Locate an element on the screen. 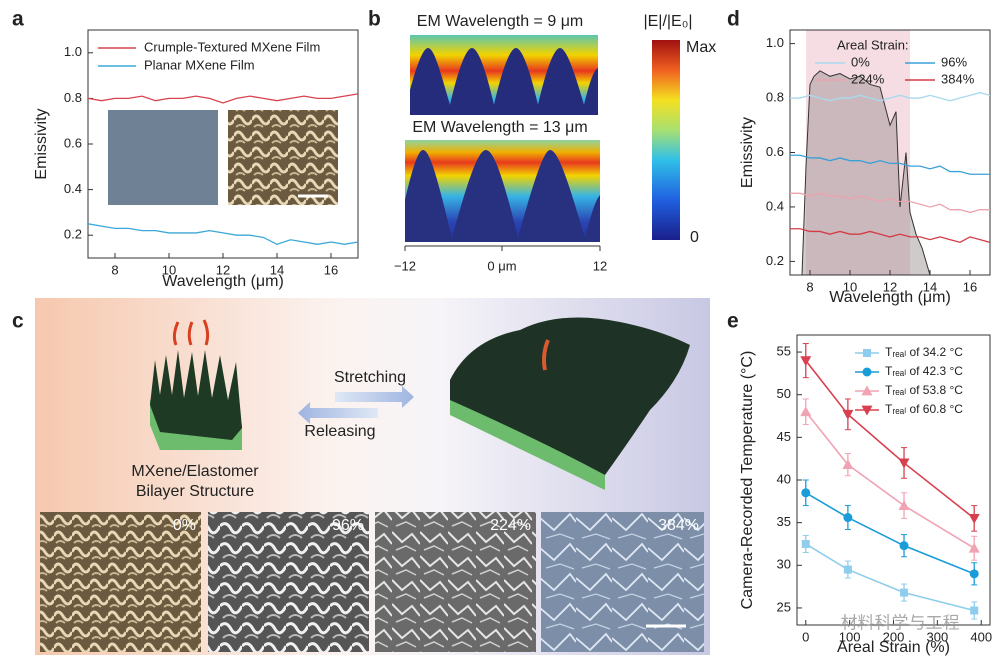  panel-label: c is located at coordinates (18, 321).